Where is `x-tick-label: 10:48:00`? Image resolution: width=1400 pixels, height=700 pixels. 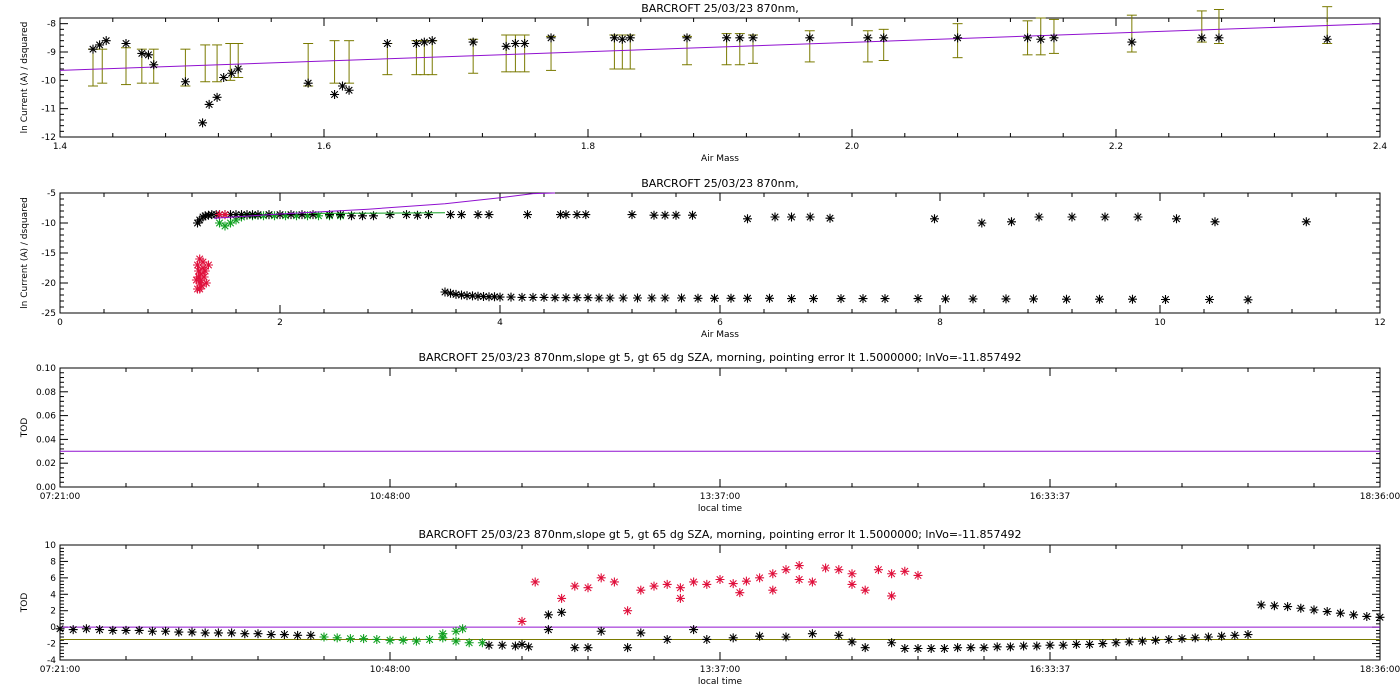
x-tick-label: 10:48:00 is located at coordinates (390, 497).